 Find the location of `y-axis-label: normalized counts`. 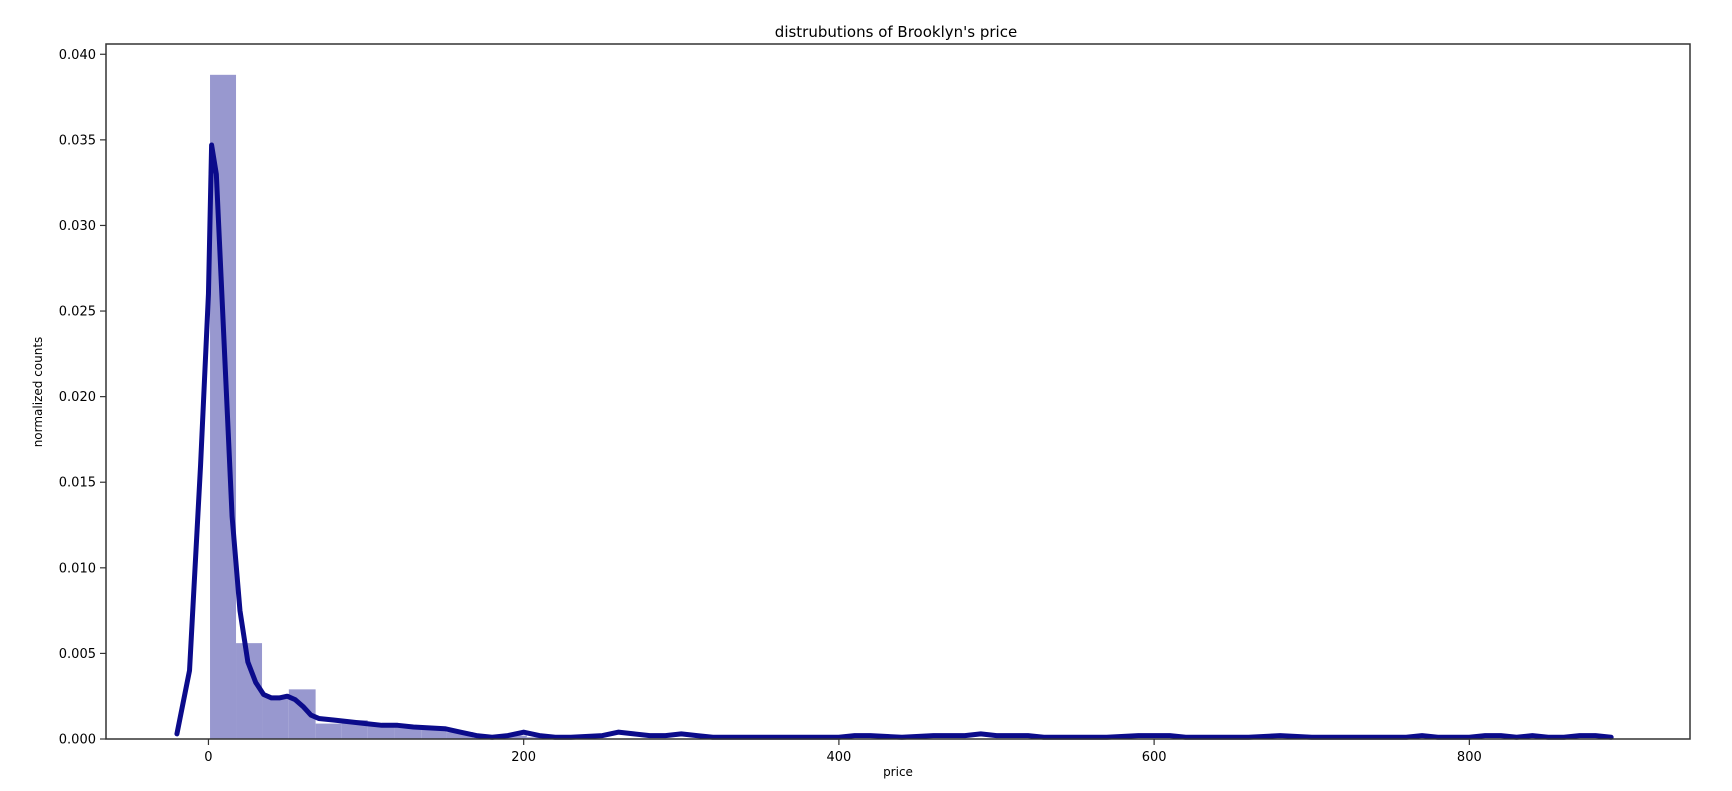

y-axis-label: normalized counts is located at coordinates (38, 392).